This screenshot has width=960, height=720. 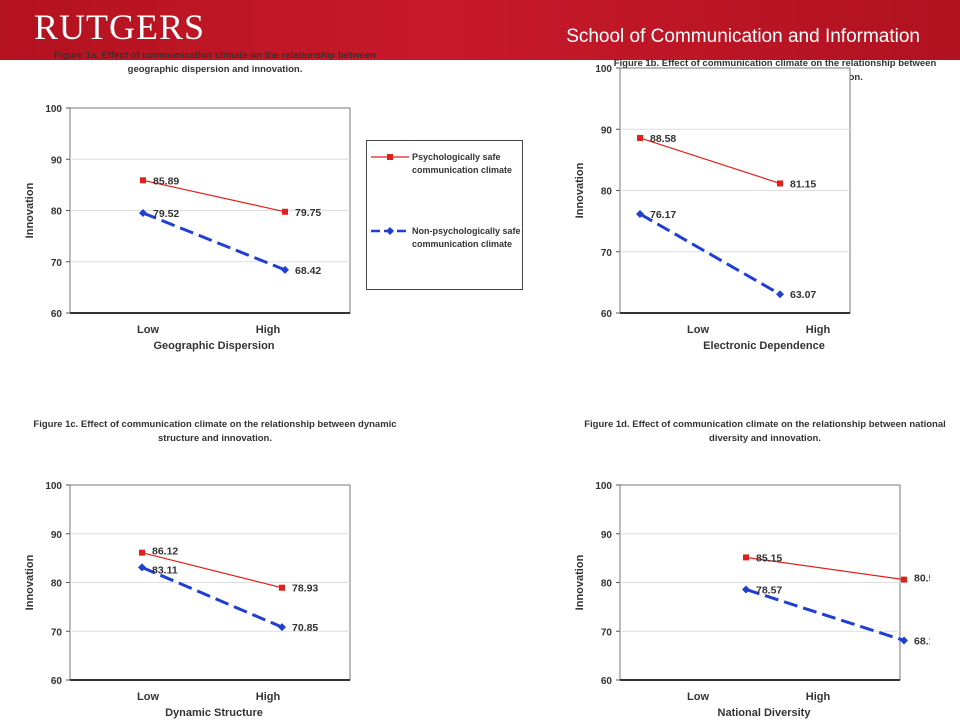 What do you see at coordinates (120, 27) in the screenshot?
I see `rutgers-logo: RUTGERS` at bounding box center [120, 27].